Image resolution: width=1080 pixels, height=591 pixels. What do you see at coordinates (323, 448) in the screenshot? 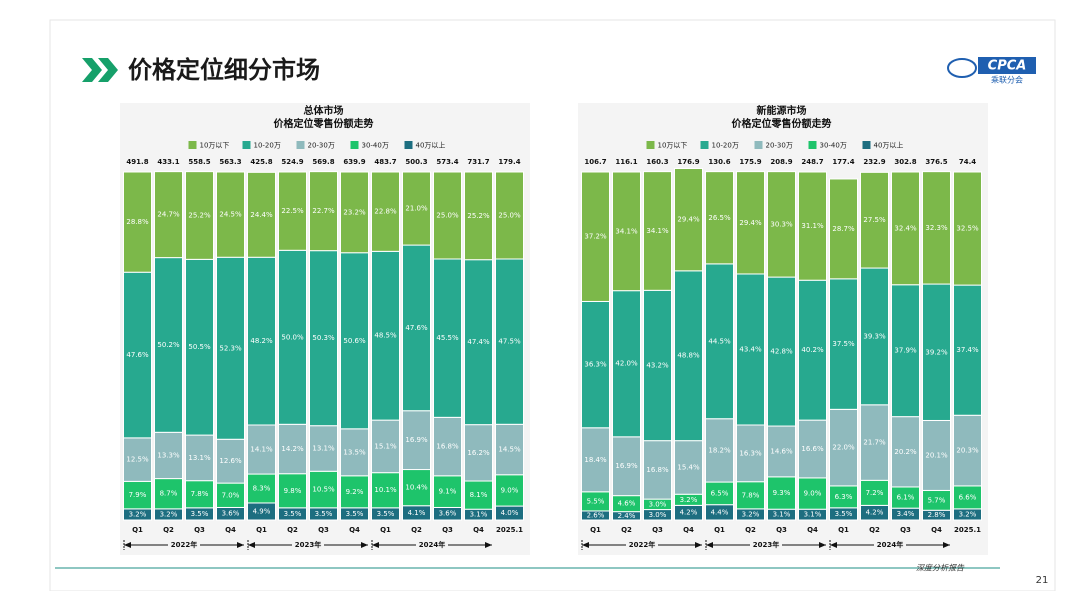
I see `value-label: 13.1%` at bounding box center [323, 448].